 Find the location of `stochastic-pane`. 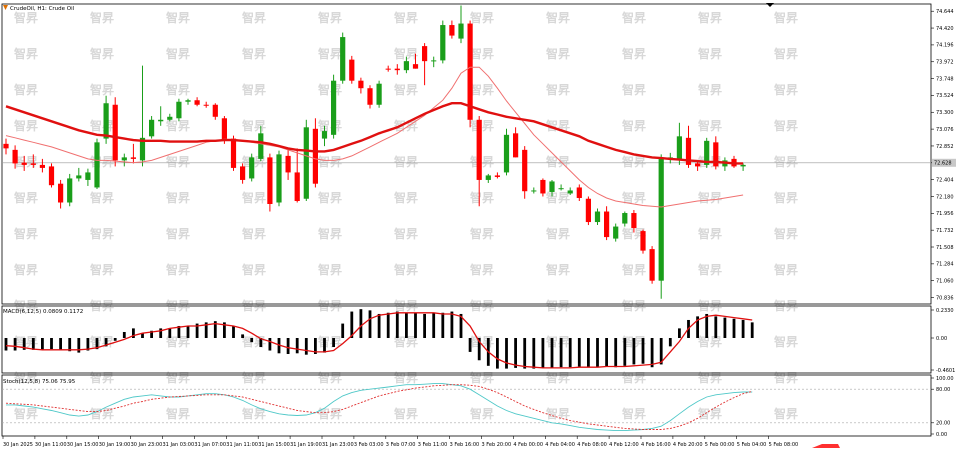

stochastic-pane is located at coordinates (466, 407).